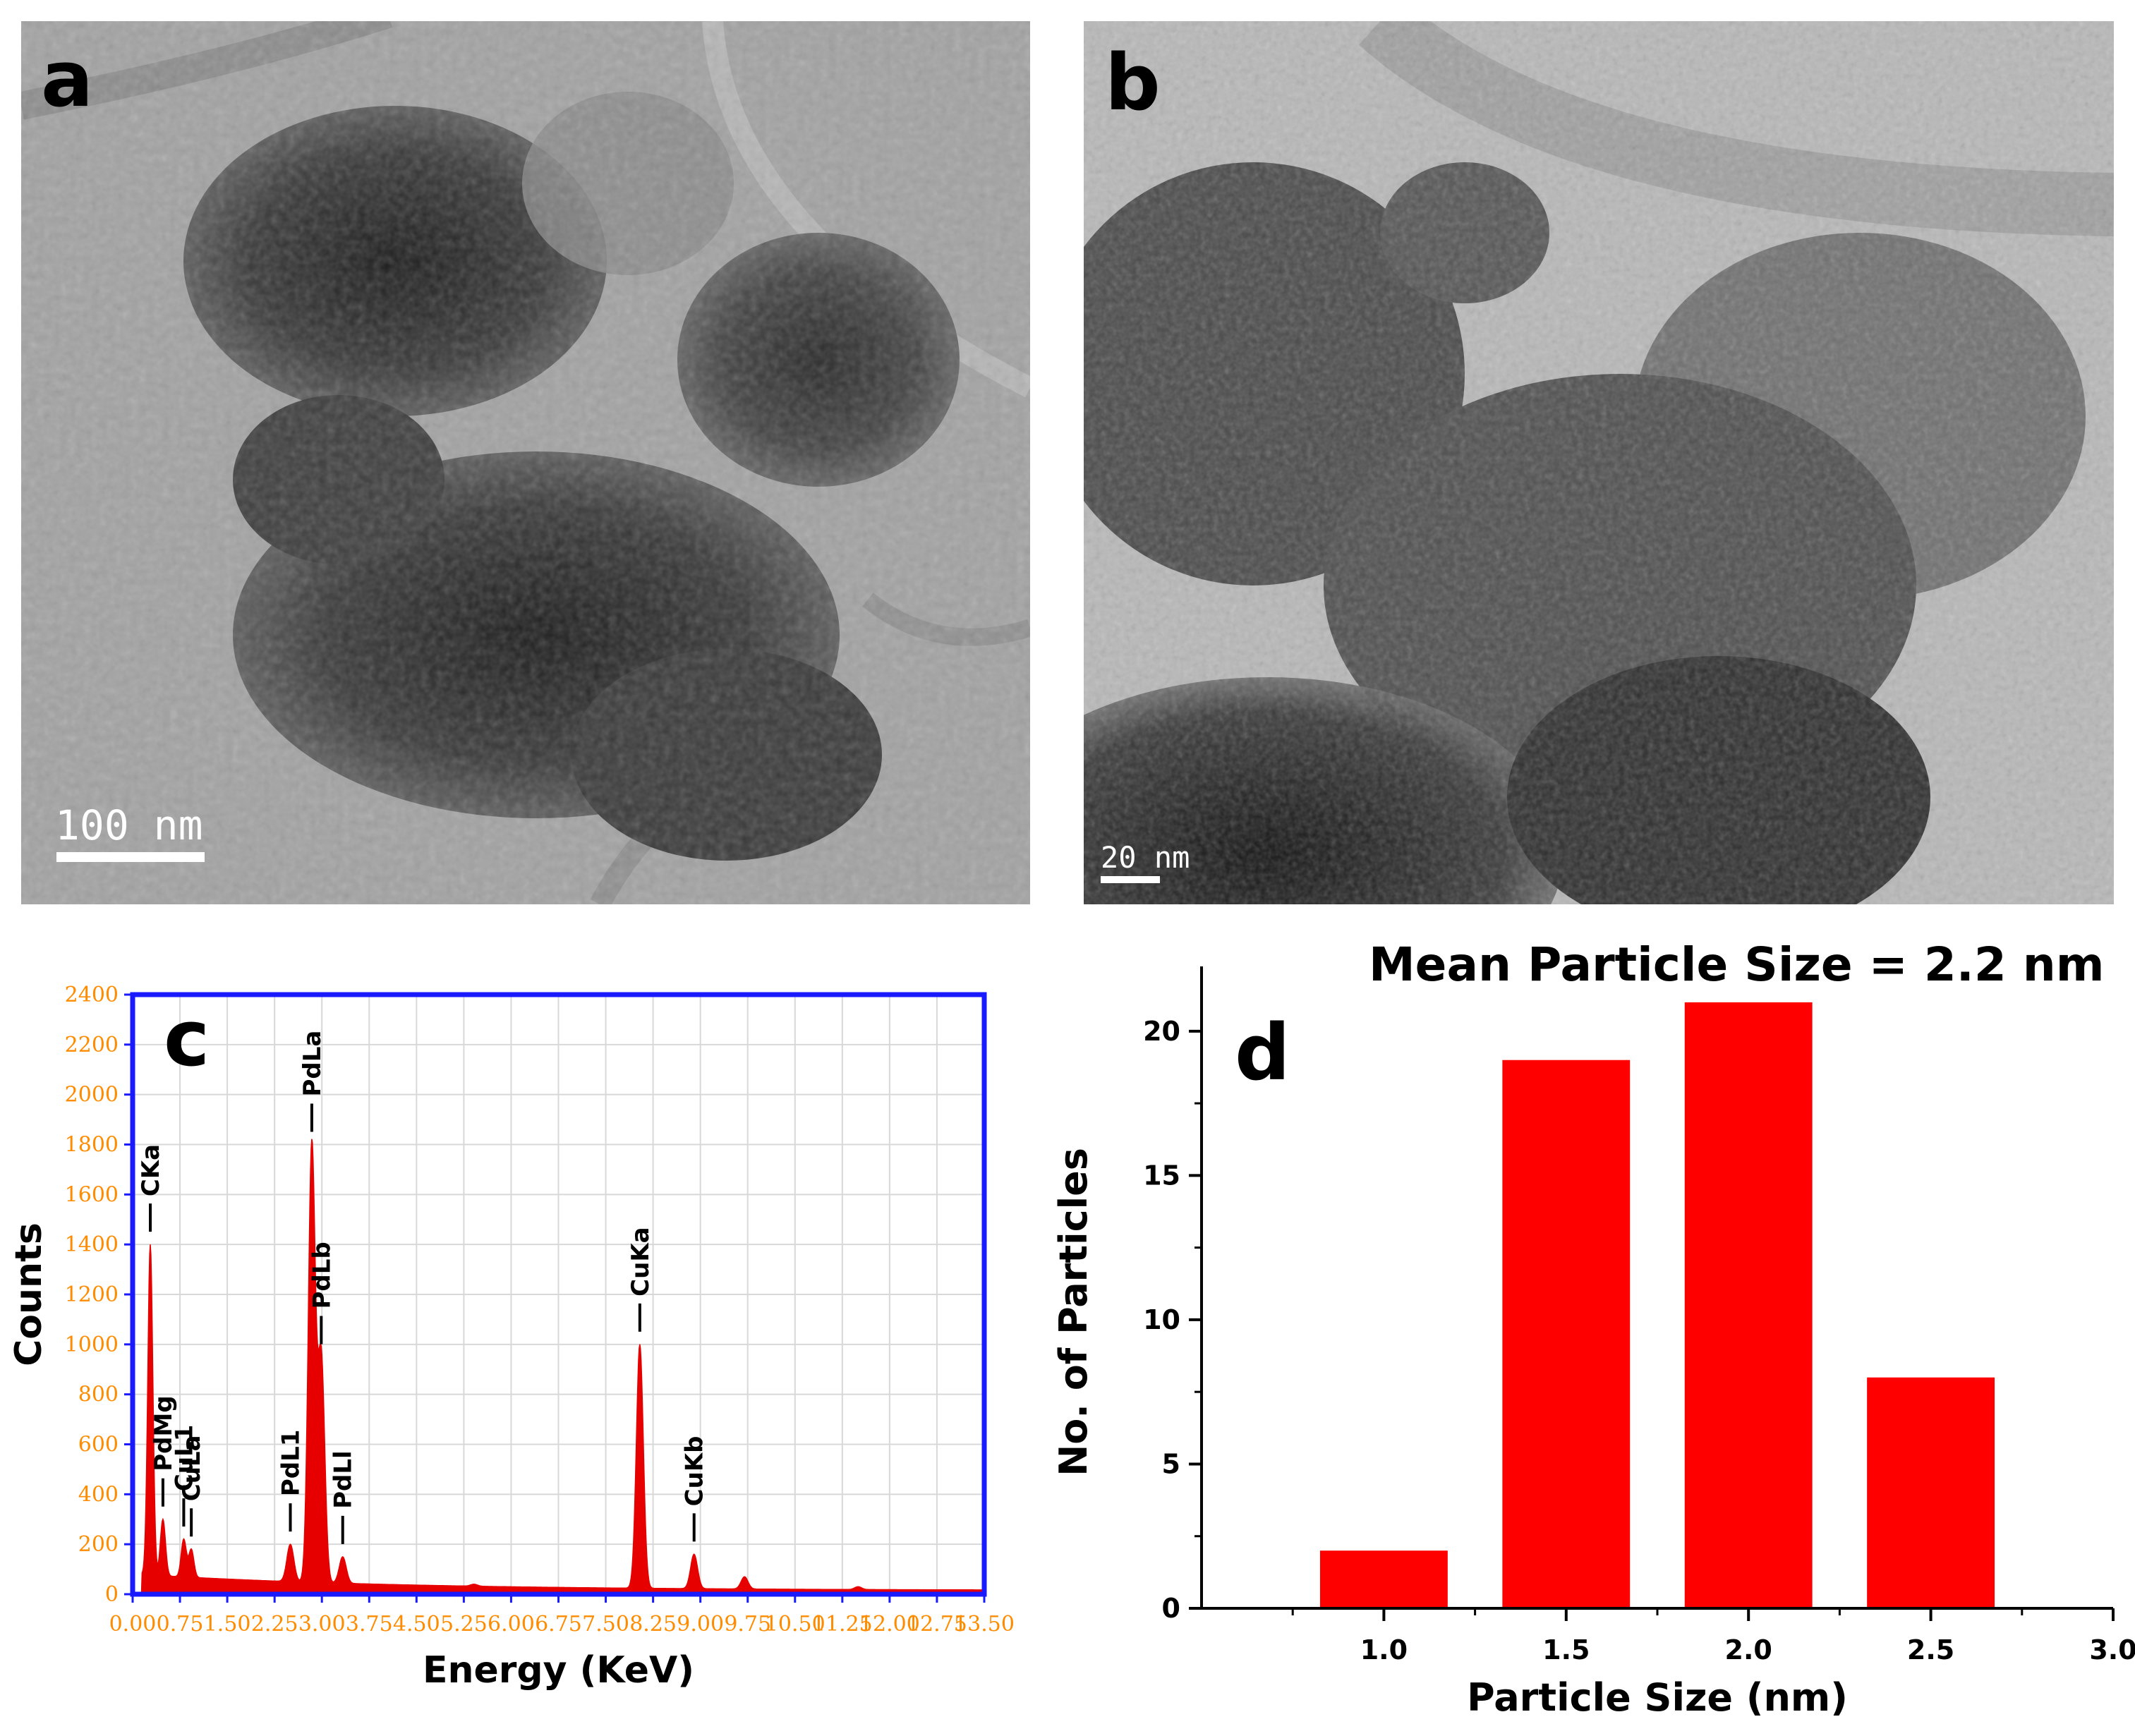 The width and height of the screenshot is (2135, 1736). I want to click on y-axis-label: No. of Particles, so click(1073, 1312).